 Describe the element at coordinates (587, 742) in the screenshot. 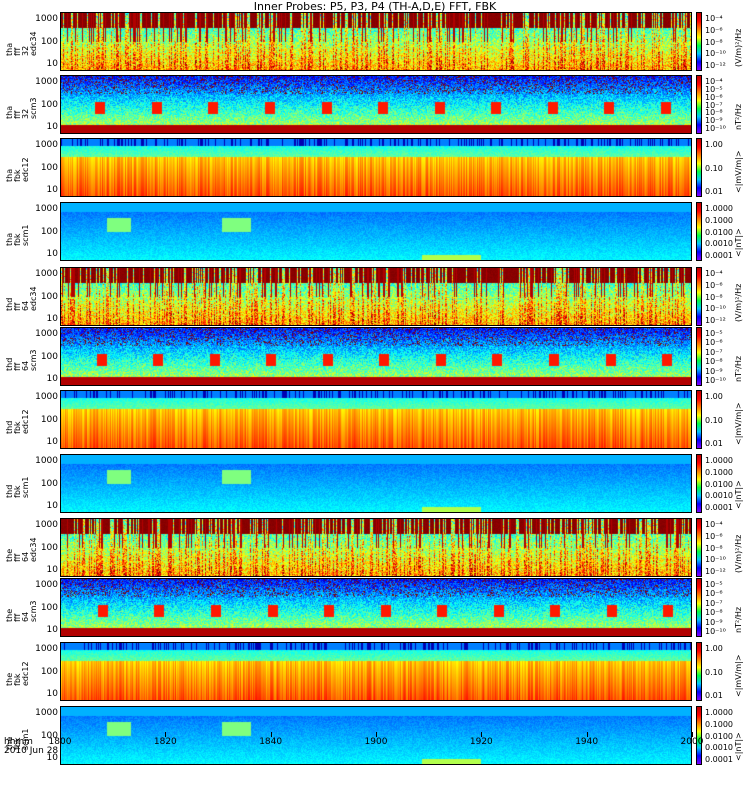

I see `x-tick-label: 1940` at that location.